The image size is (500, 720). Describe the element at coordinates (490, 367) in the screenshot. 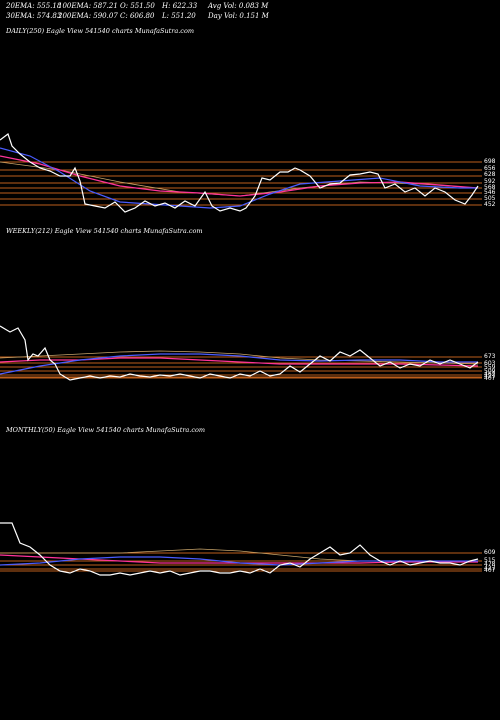

I see `level-label-559: 559` at that location.